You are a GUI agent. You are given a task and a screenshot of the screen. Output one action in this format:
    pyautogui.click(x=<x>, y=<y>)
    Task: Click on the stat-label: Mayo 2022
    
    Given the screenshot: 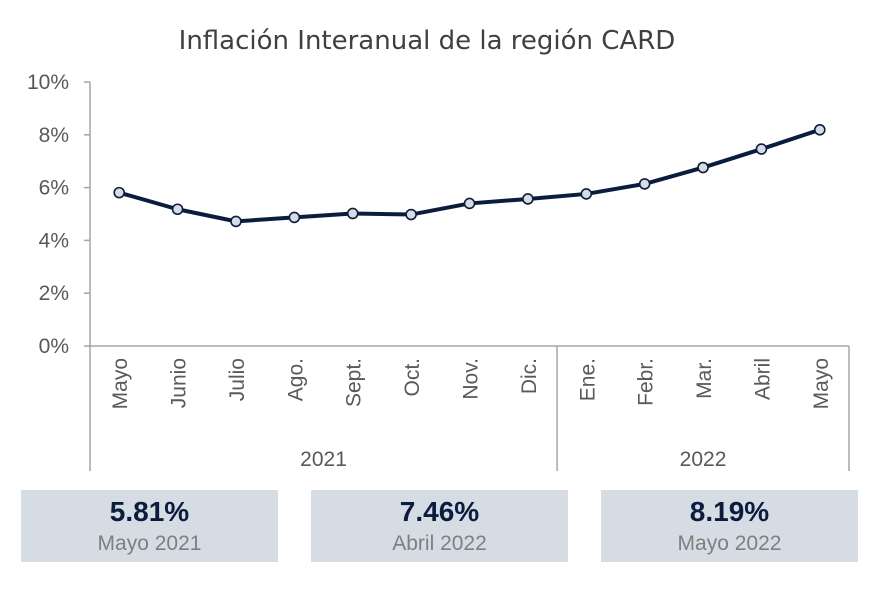 What is the action you would take?
    pyautogui.click(x=729, y=543)
    